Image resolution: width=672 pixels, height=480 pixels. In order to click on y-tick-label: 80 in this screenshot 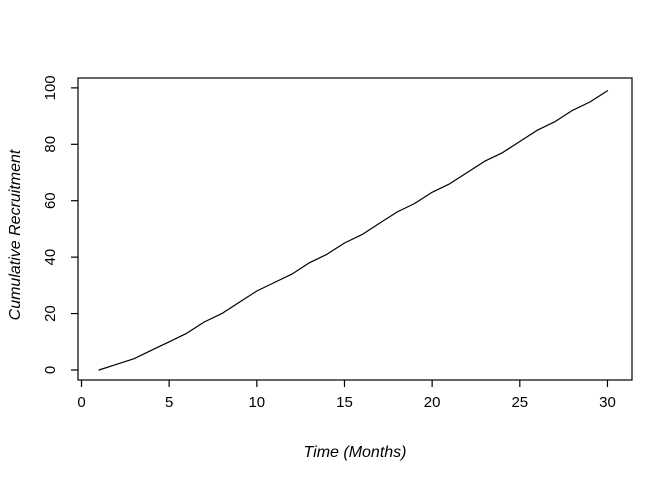, I will do `click(50, 144)`.